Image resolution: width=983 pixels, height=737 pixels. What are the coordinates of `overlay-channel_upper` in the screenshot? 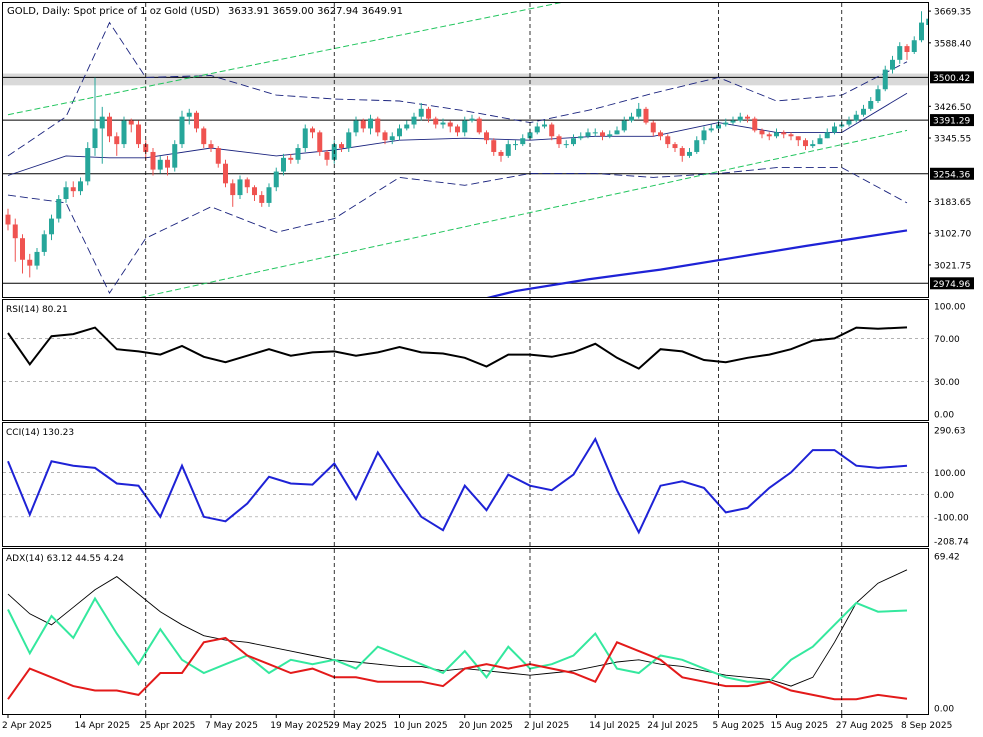 It's located at (284, 59).